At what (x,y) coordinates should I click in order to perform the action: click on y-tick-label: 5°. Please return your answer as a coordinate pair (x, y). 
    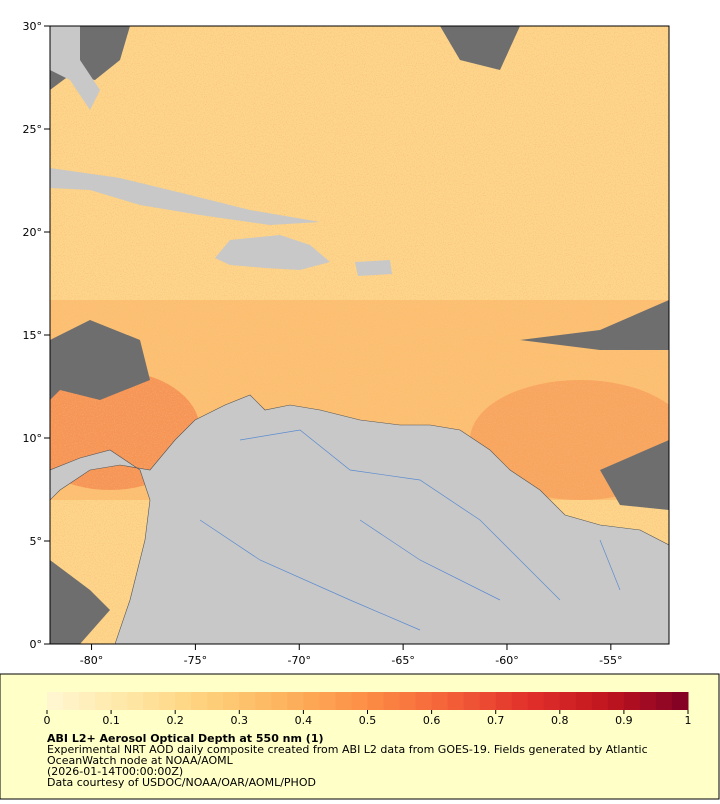
    Looking at the image, I should click on (36, 541).